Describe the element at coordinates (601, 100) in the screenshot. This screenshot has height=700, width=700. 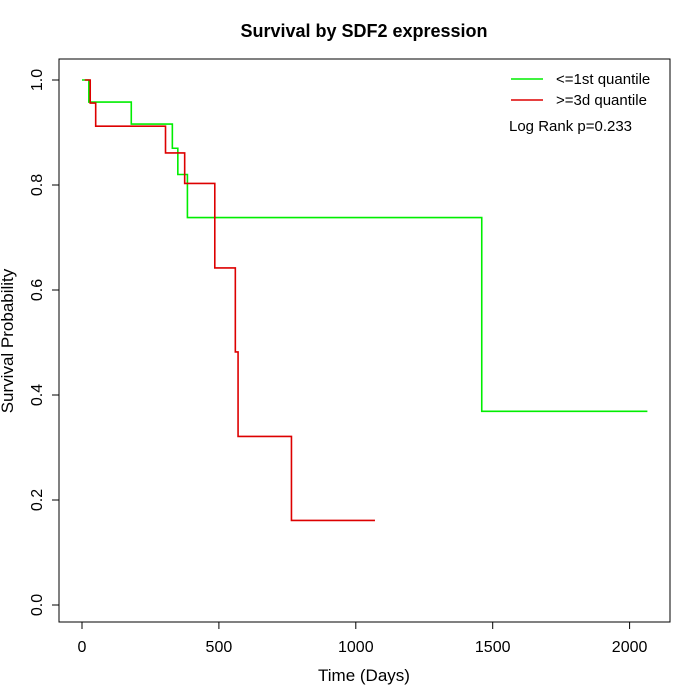
I see `legend-label-2: >=3d quantile` at that location.